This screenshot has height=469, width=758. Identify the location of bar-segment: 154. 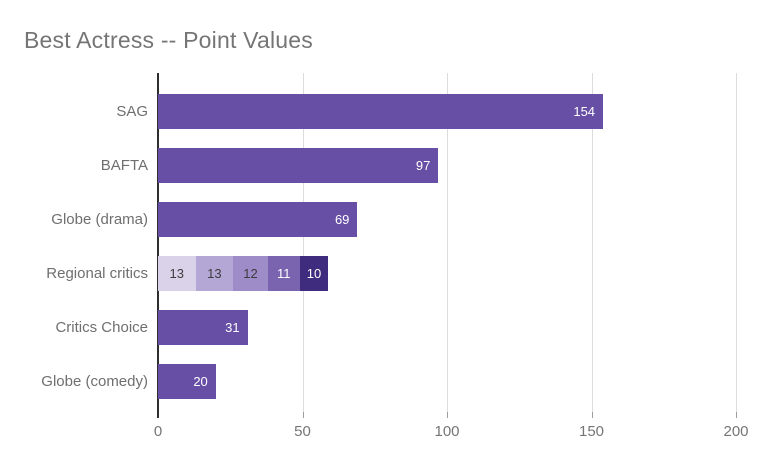
(381, 111).